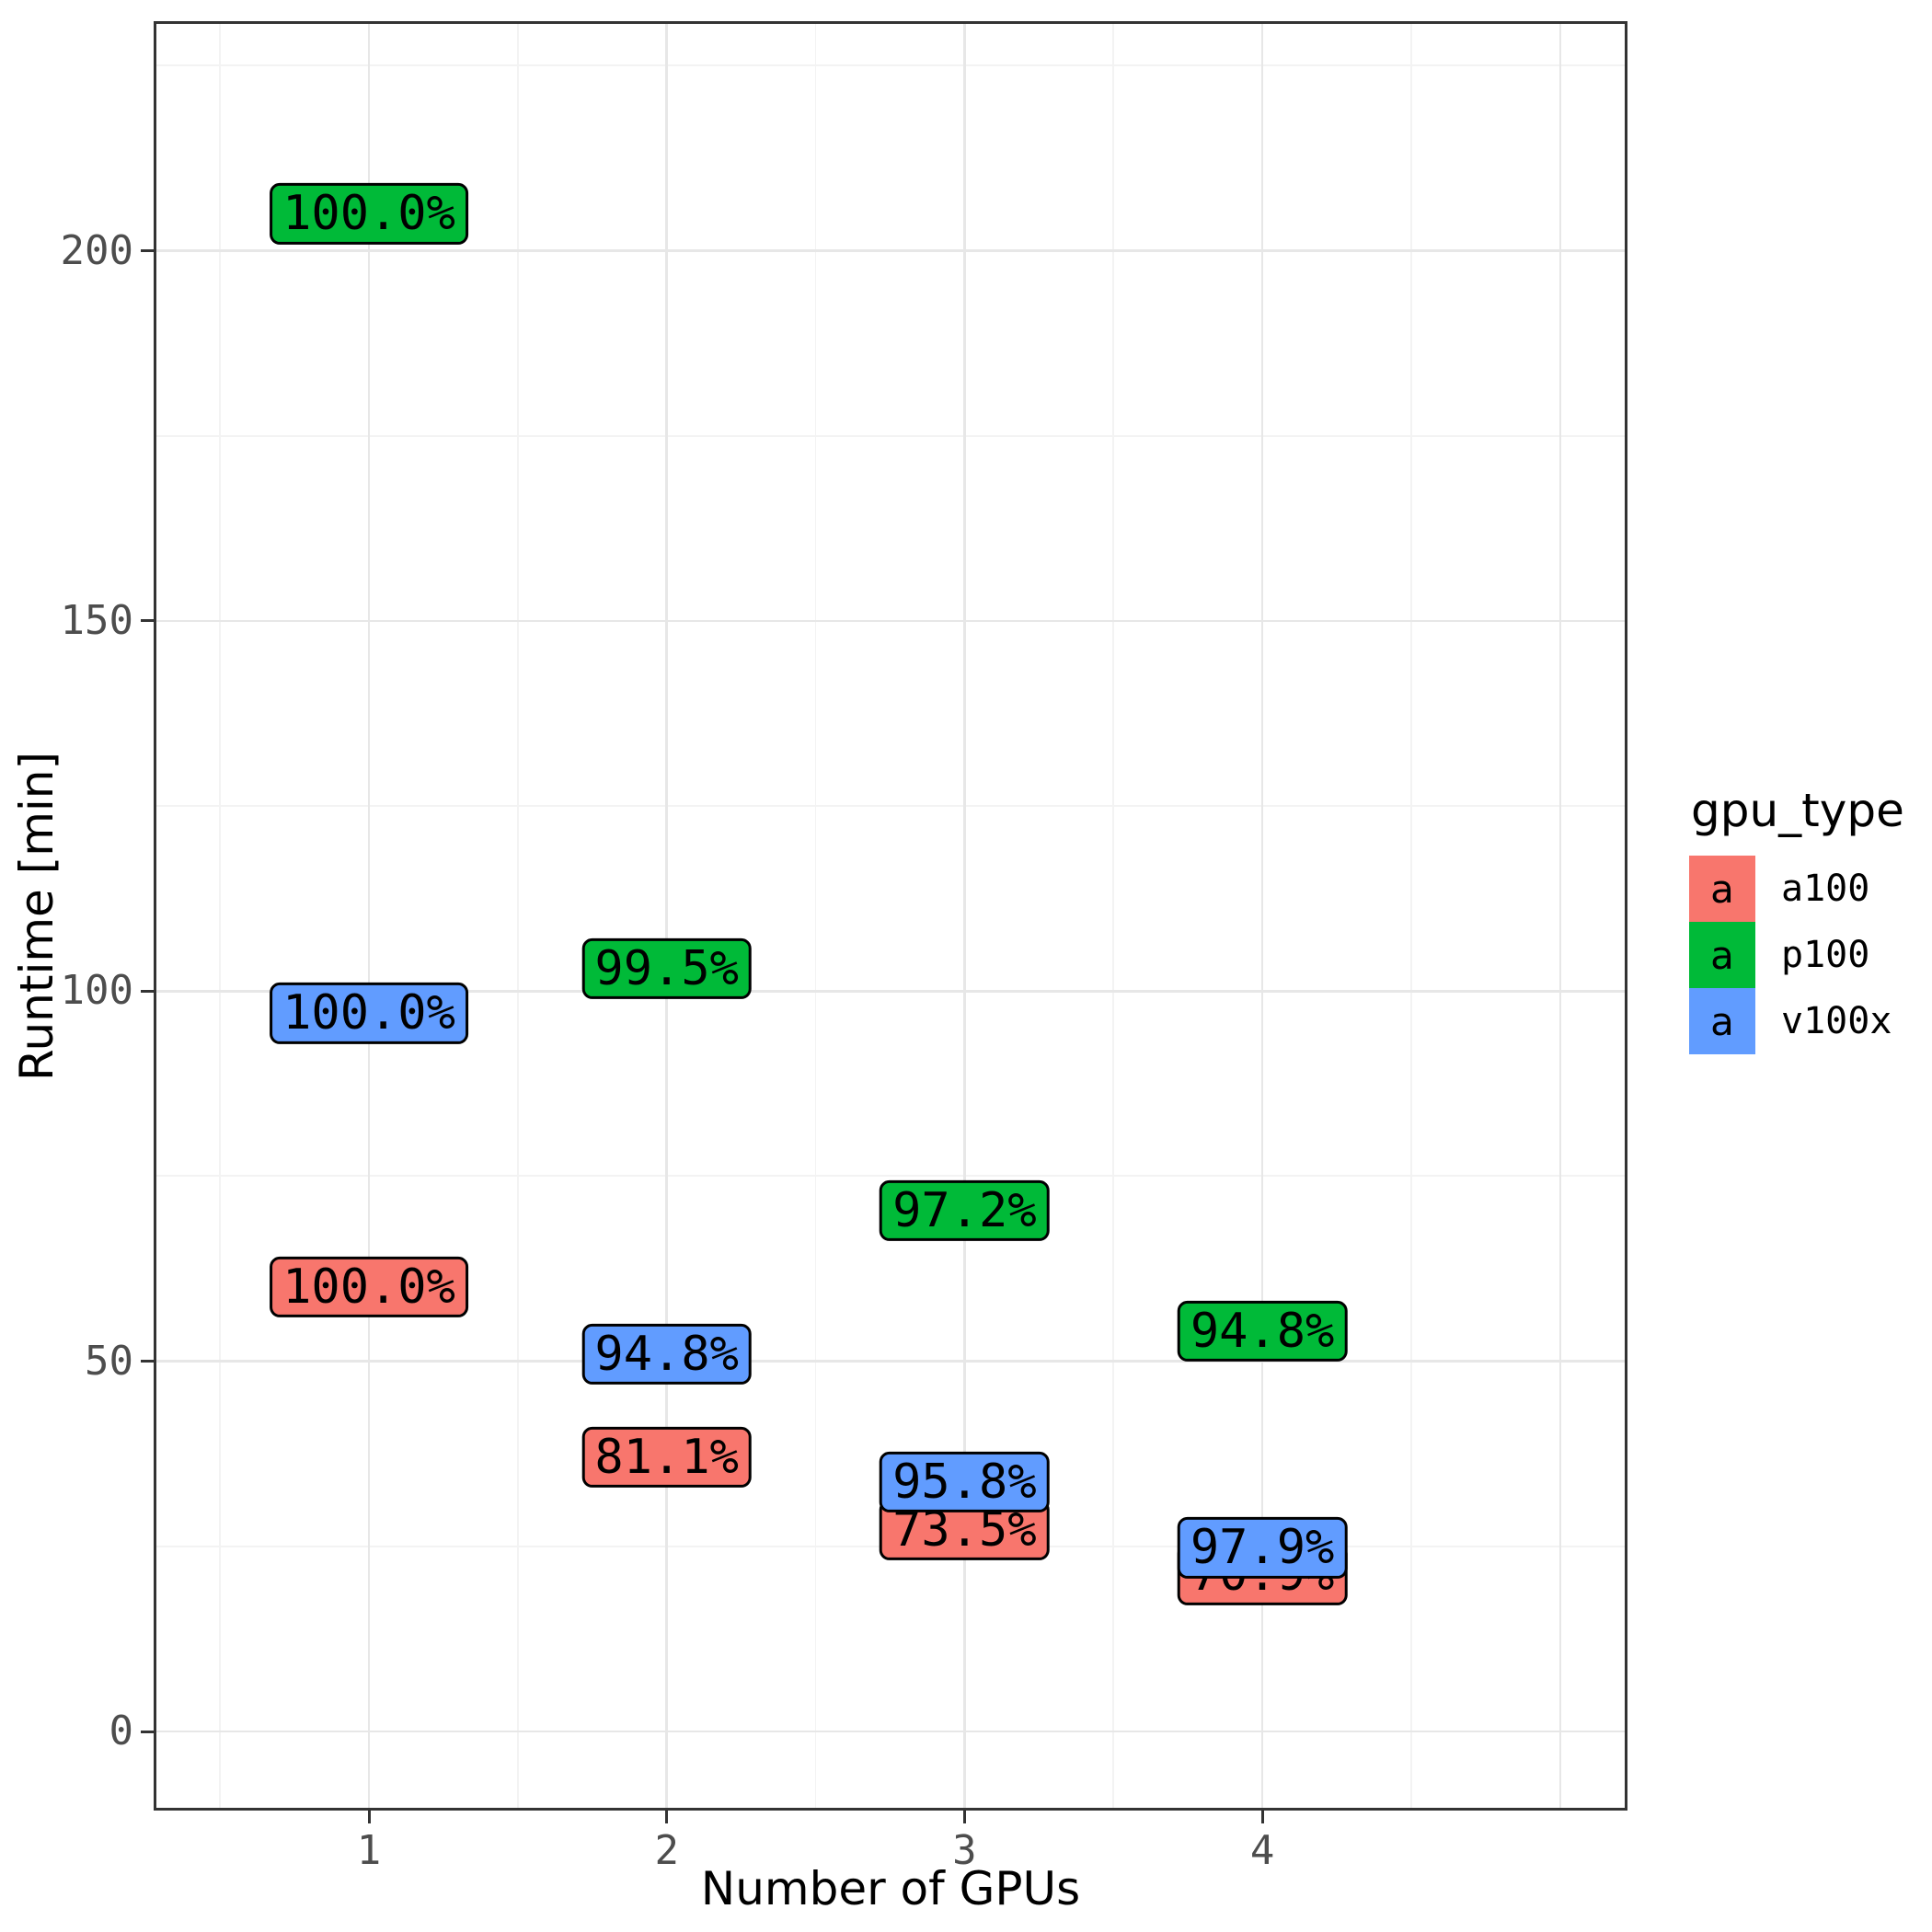  I want to click on legend-item-p100: a p100, so click(1796, 955).